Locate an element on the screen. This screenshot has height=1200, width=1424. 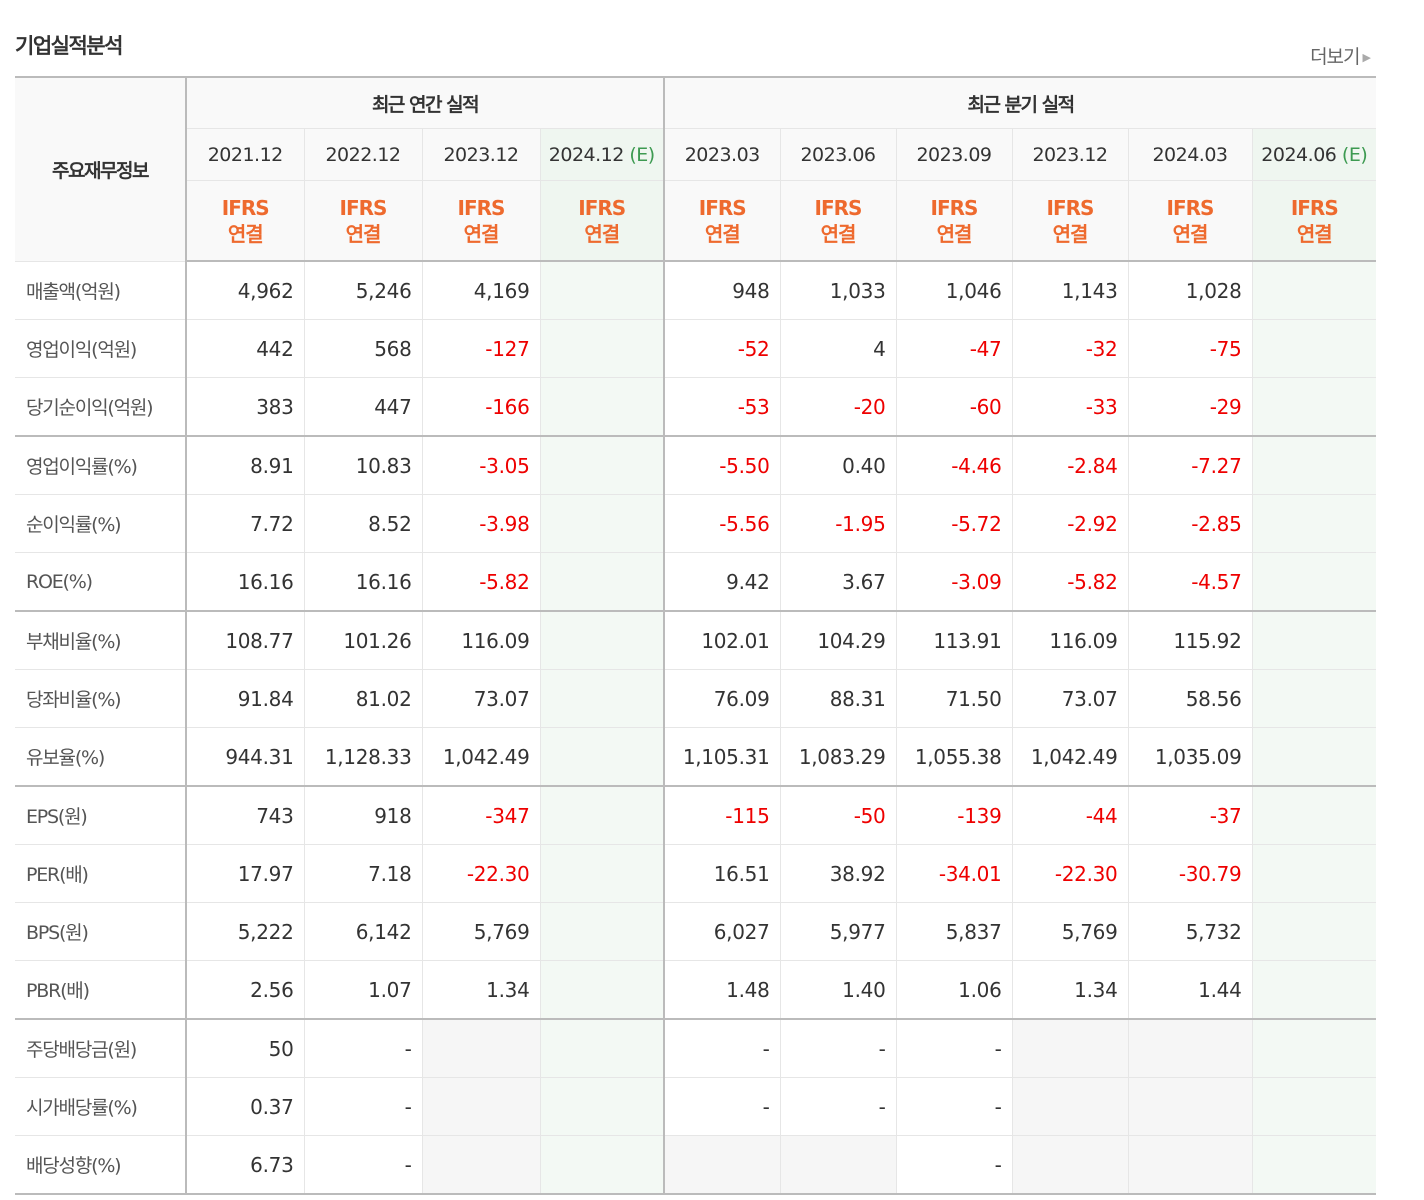
value-cell: 115.92 is located at coordinates (1190, 640).